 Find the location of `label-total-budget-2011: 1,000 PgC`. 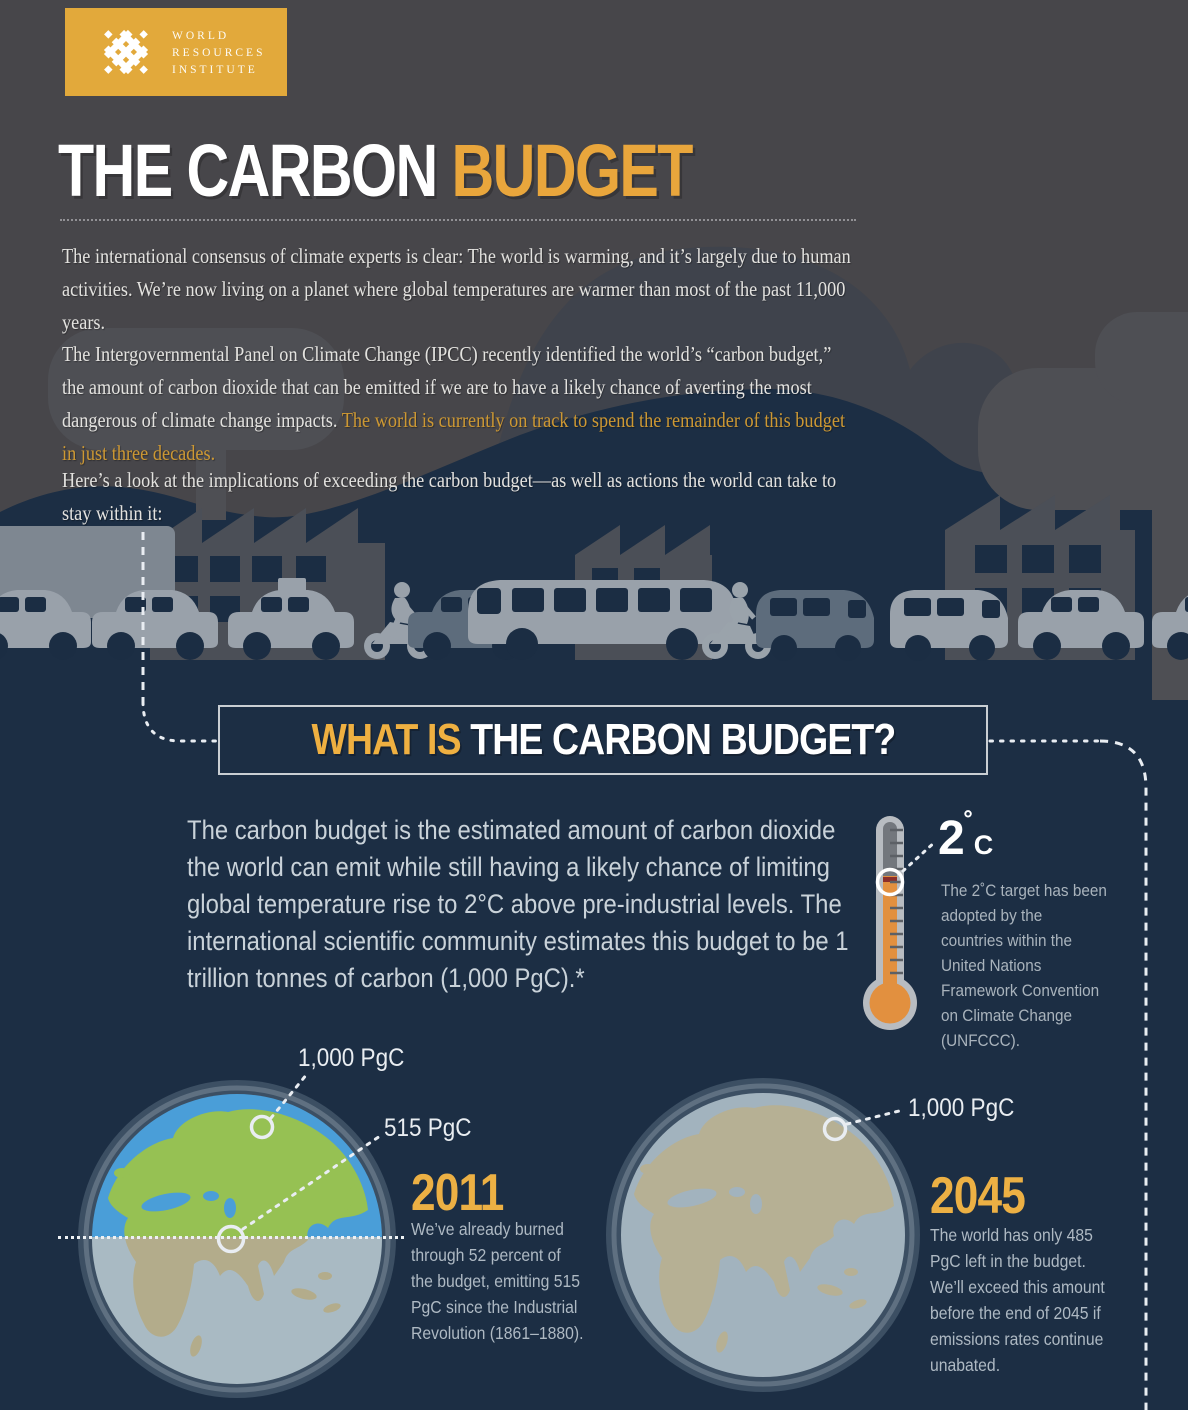

label-total-budget-2011: 1,000 PgC is located at coordinates (351, 1058).